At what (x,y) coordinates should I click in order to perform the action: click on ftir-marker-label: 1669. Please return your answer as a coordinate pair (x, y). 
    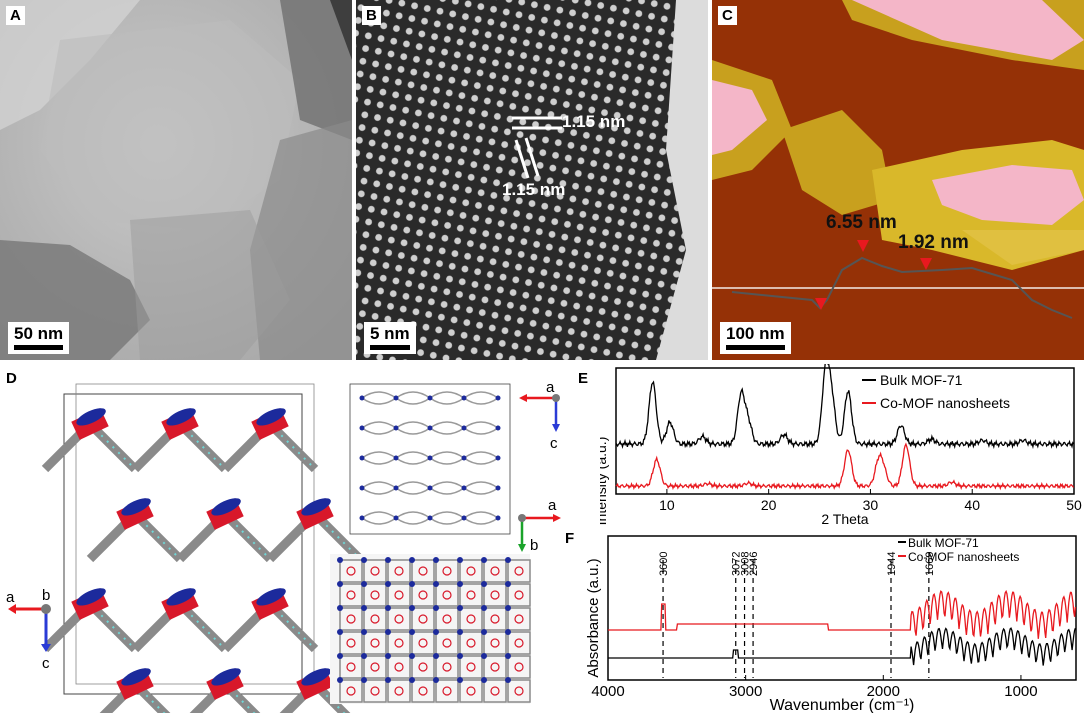
    Looking at the image, I should click on (930, 564).